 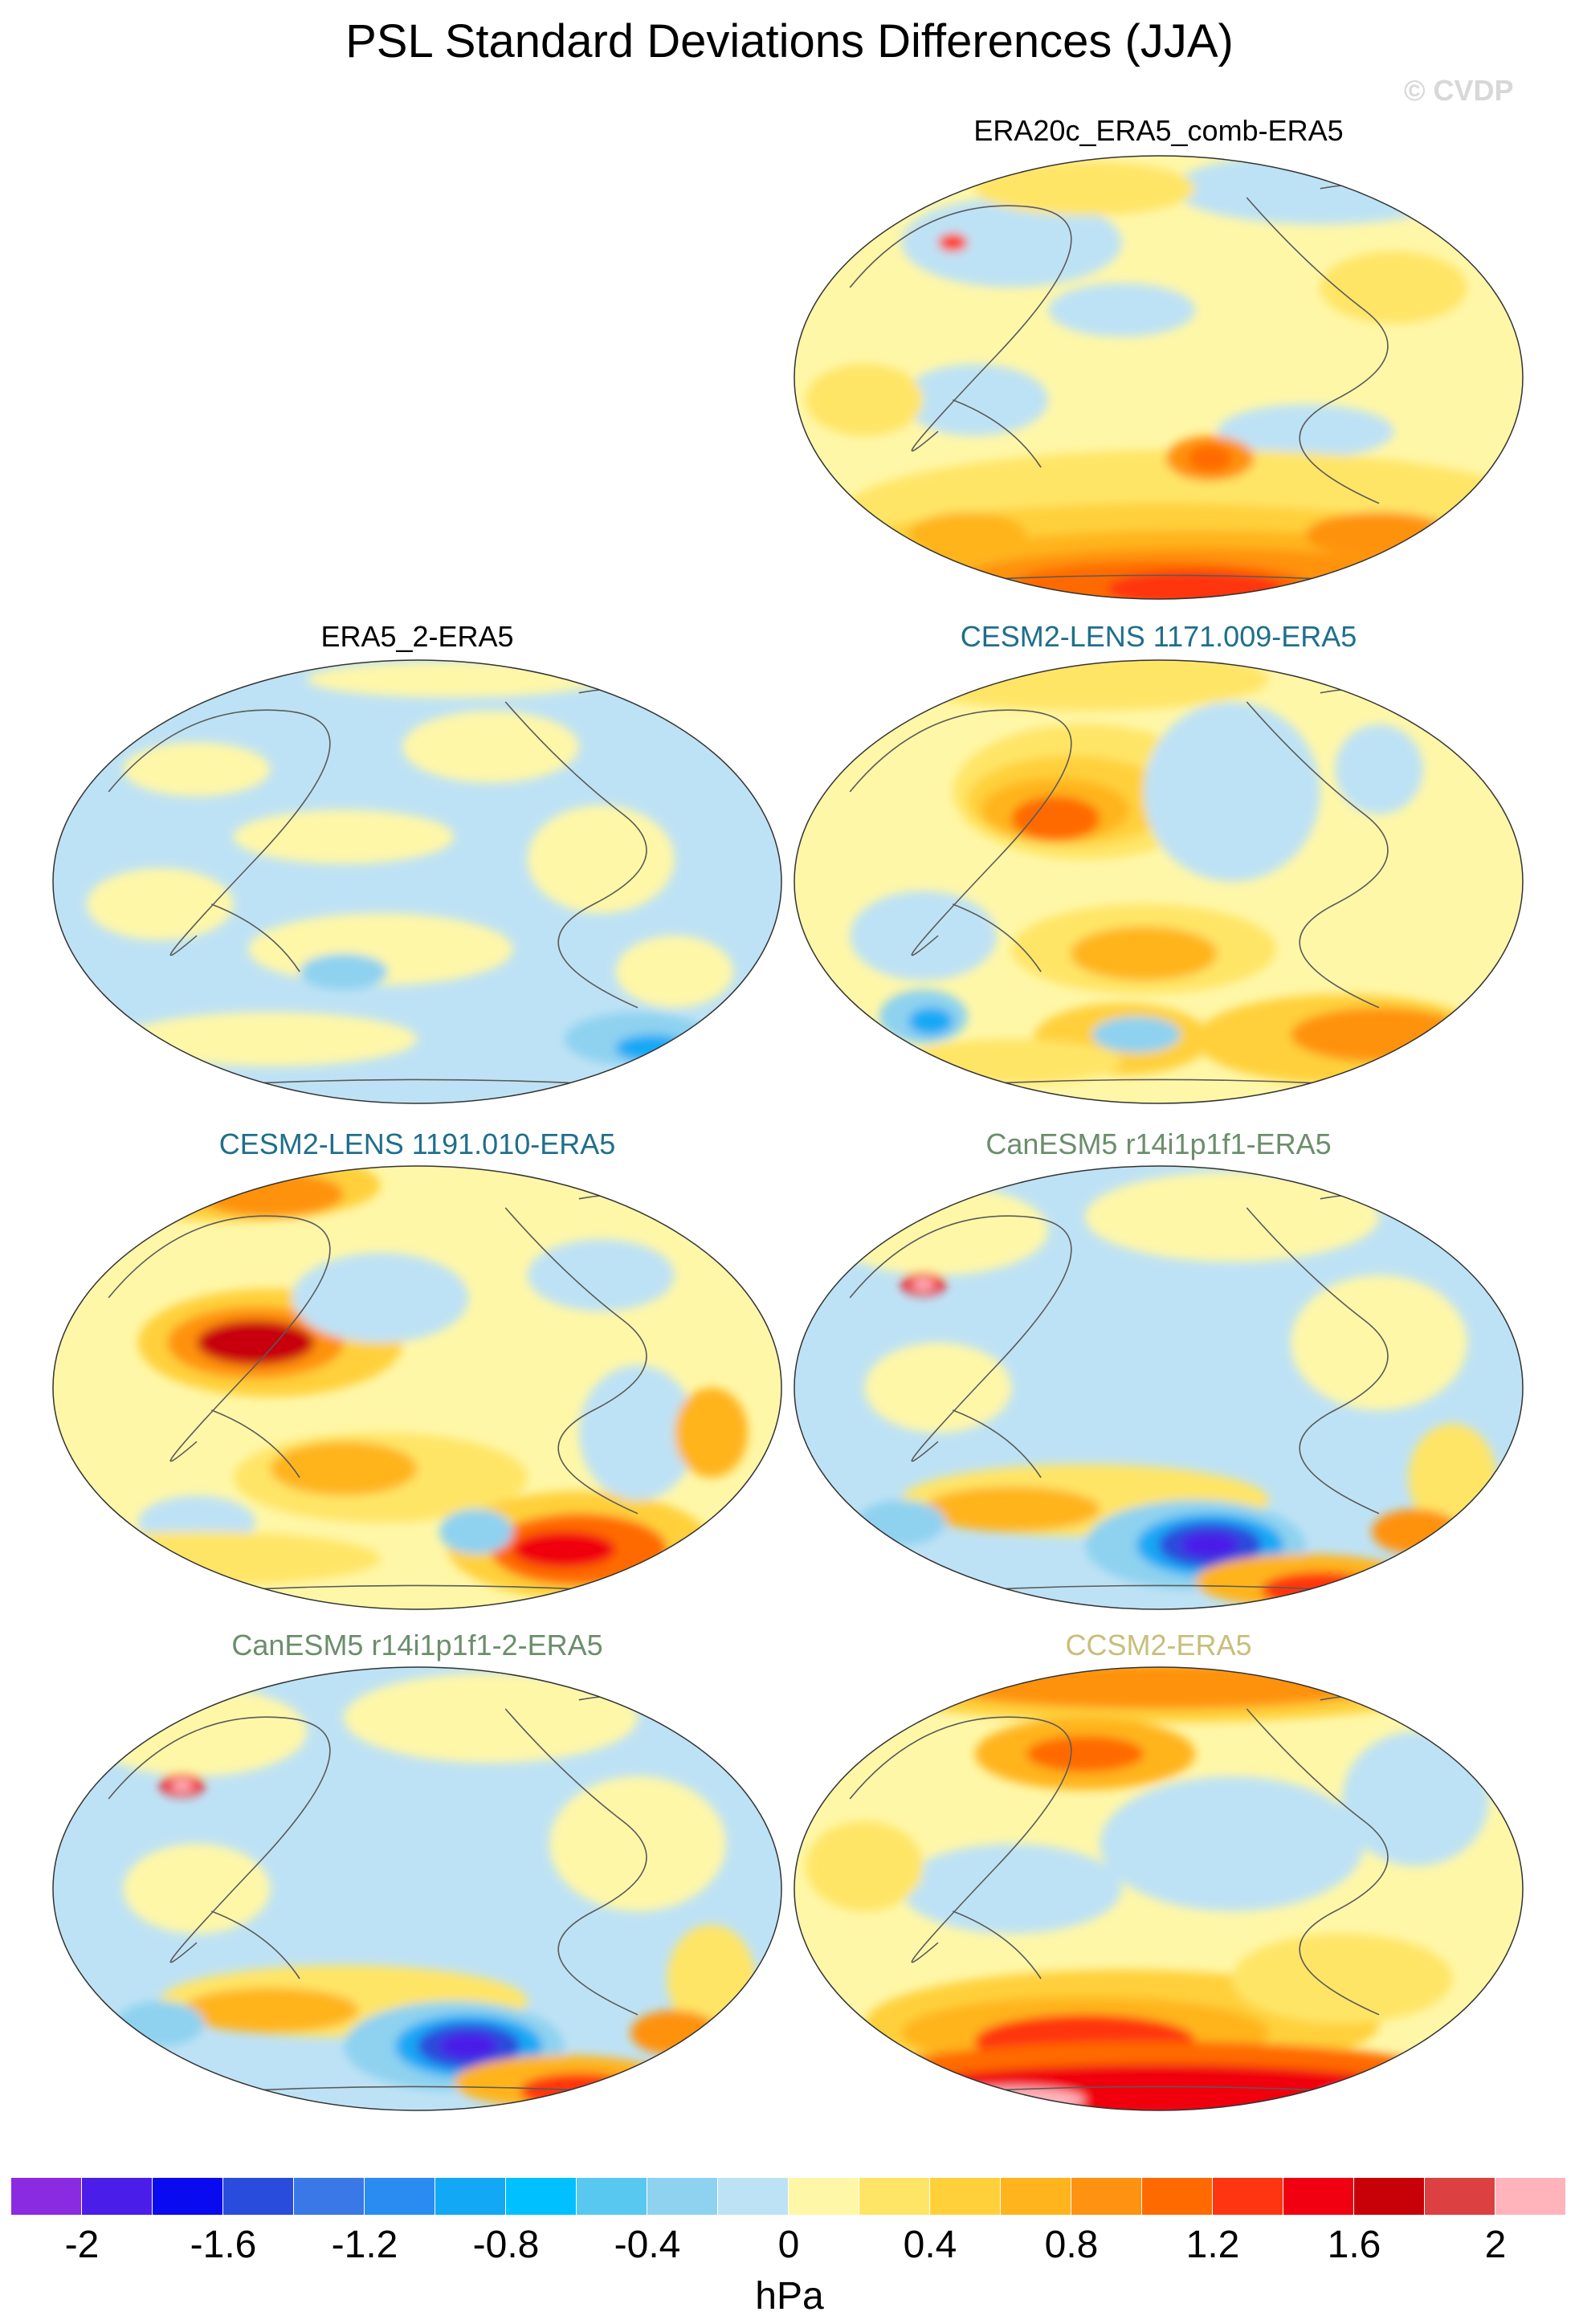 I want to click on panel-title-cesm2-1191: CESM2-LENS 1191.010-ERA5, so click(x=417, y=1144).